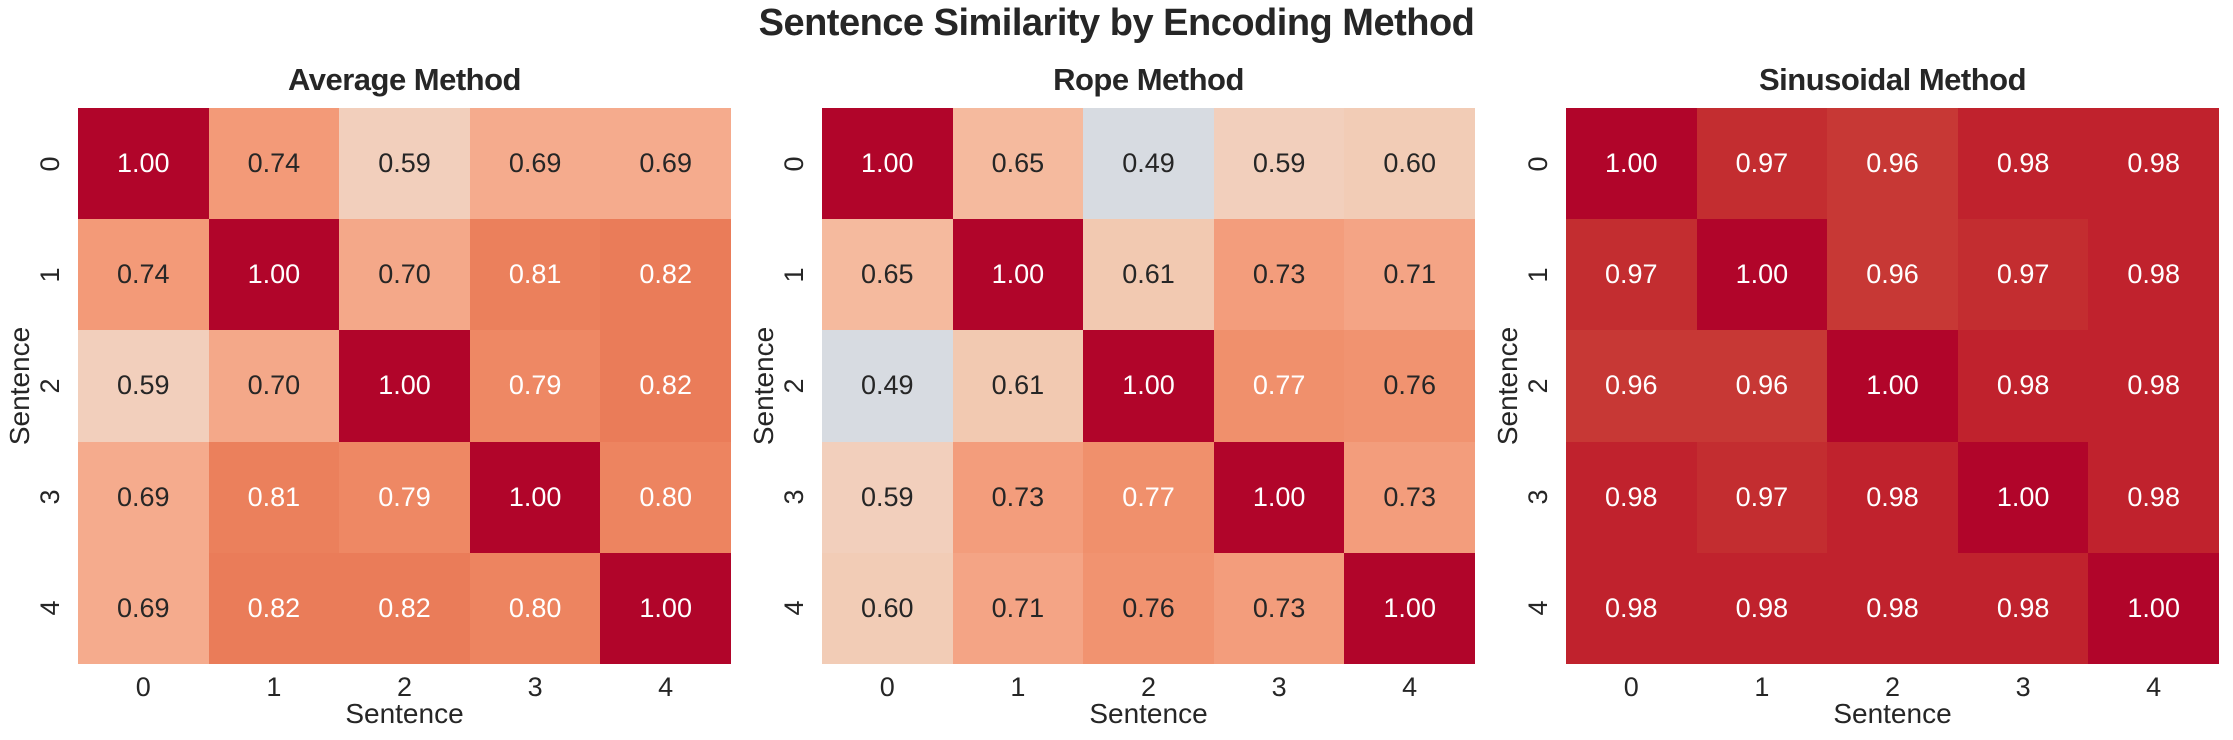 The width and height of the screenshot is (2233, 740). I want to click on subplot-title: Sinusoidal Method, so click(1892, 79).